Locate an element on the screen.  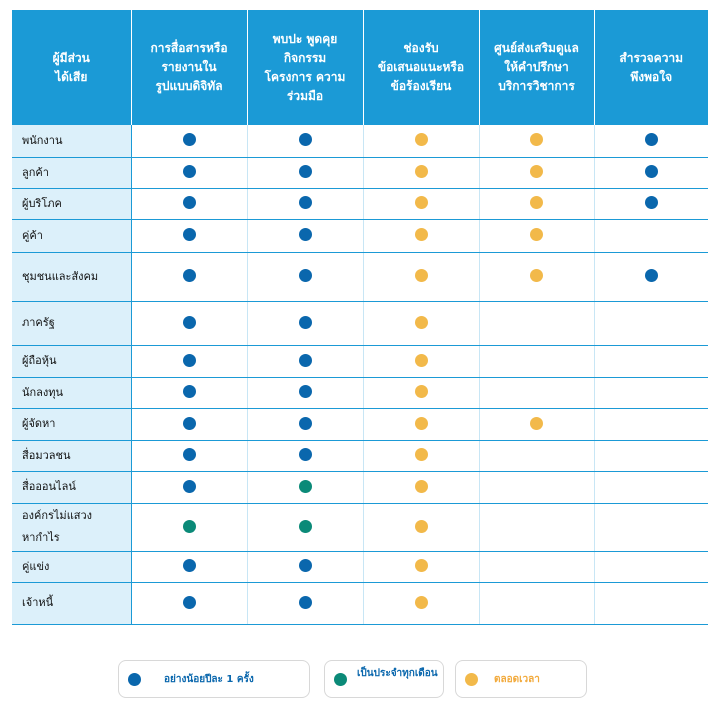
legend-monthly: เป็นประจำทุกเดือน is located at coordinates (384, 679).